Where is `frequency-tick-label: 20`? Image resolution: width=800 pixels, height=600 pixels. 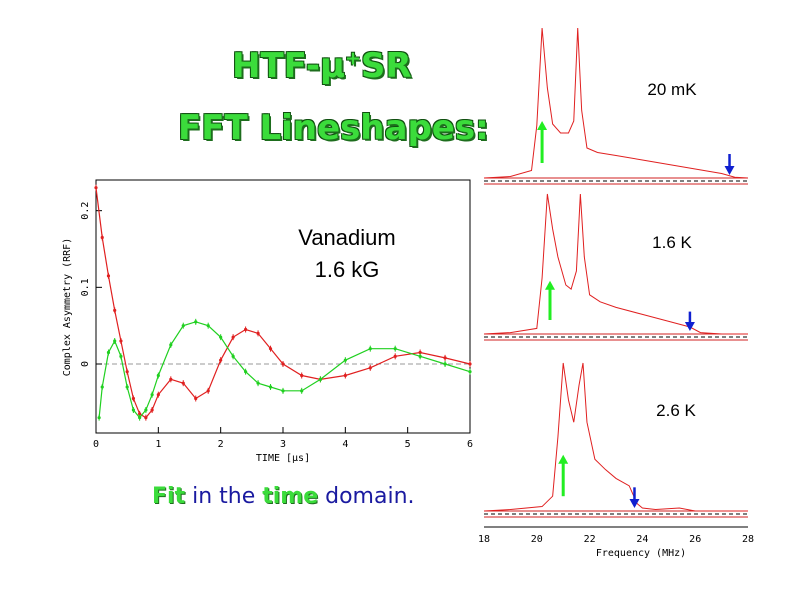
frequency-tick-label: 20 is located at coordinates (537, 539).